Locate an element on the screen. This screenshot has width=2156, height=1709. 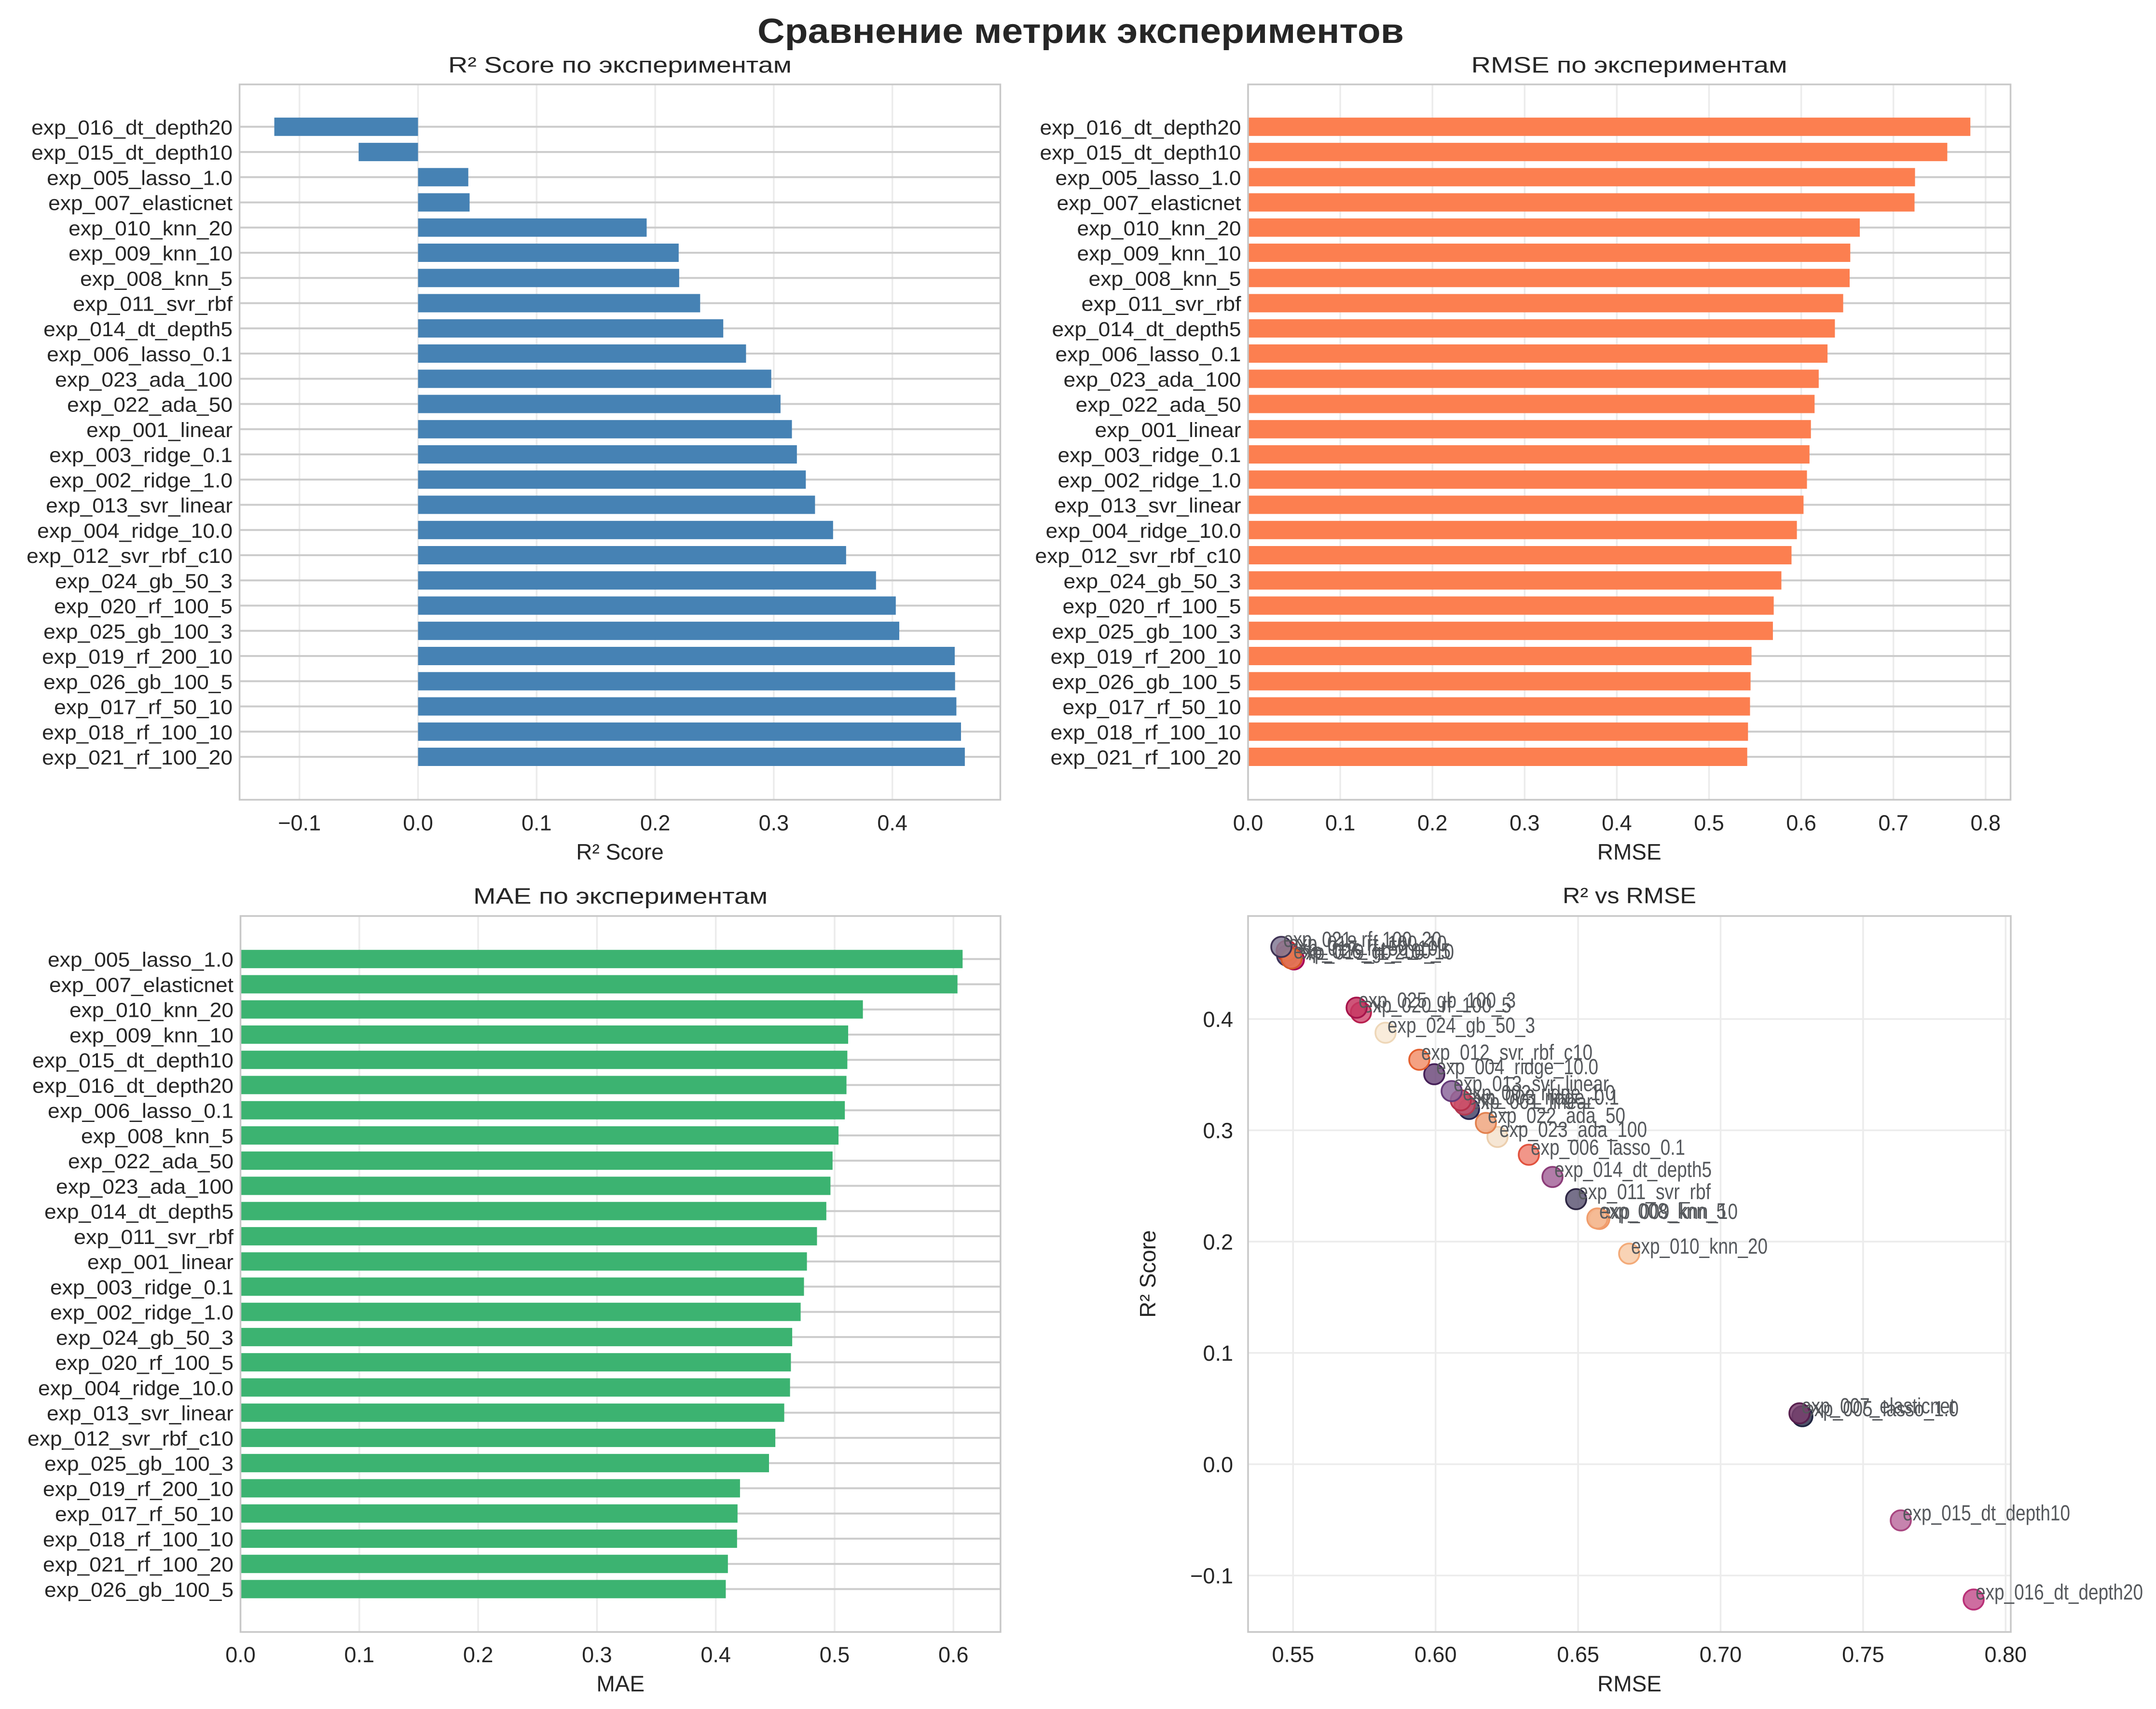
svg-text: 0.8 is located at coordinates (1986, 822).